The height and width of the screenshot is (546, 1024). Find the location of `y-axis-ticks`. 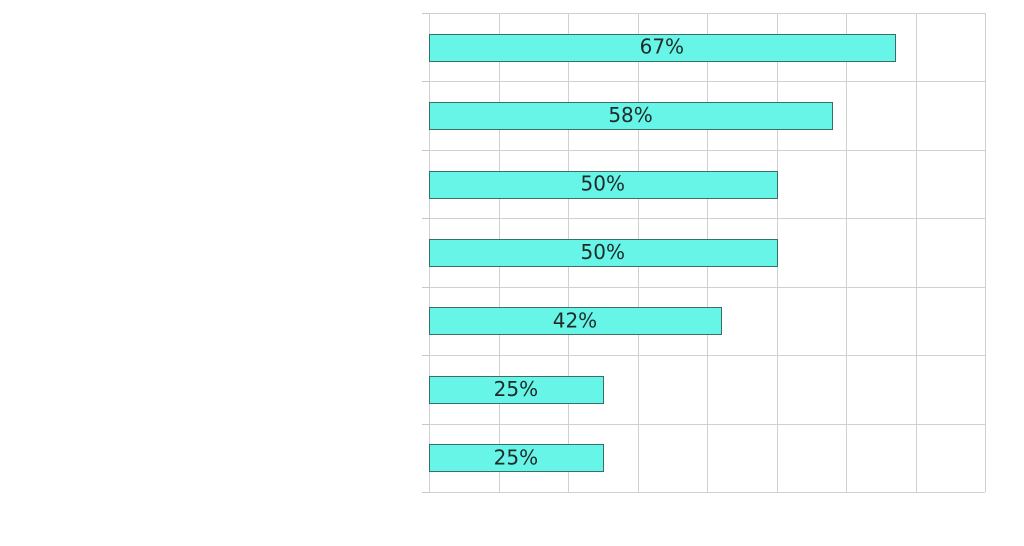

y-axis-ticks is located at coordinates (425, 253).